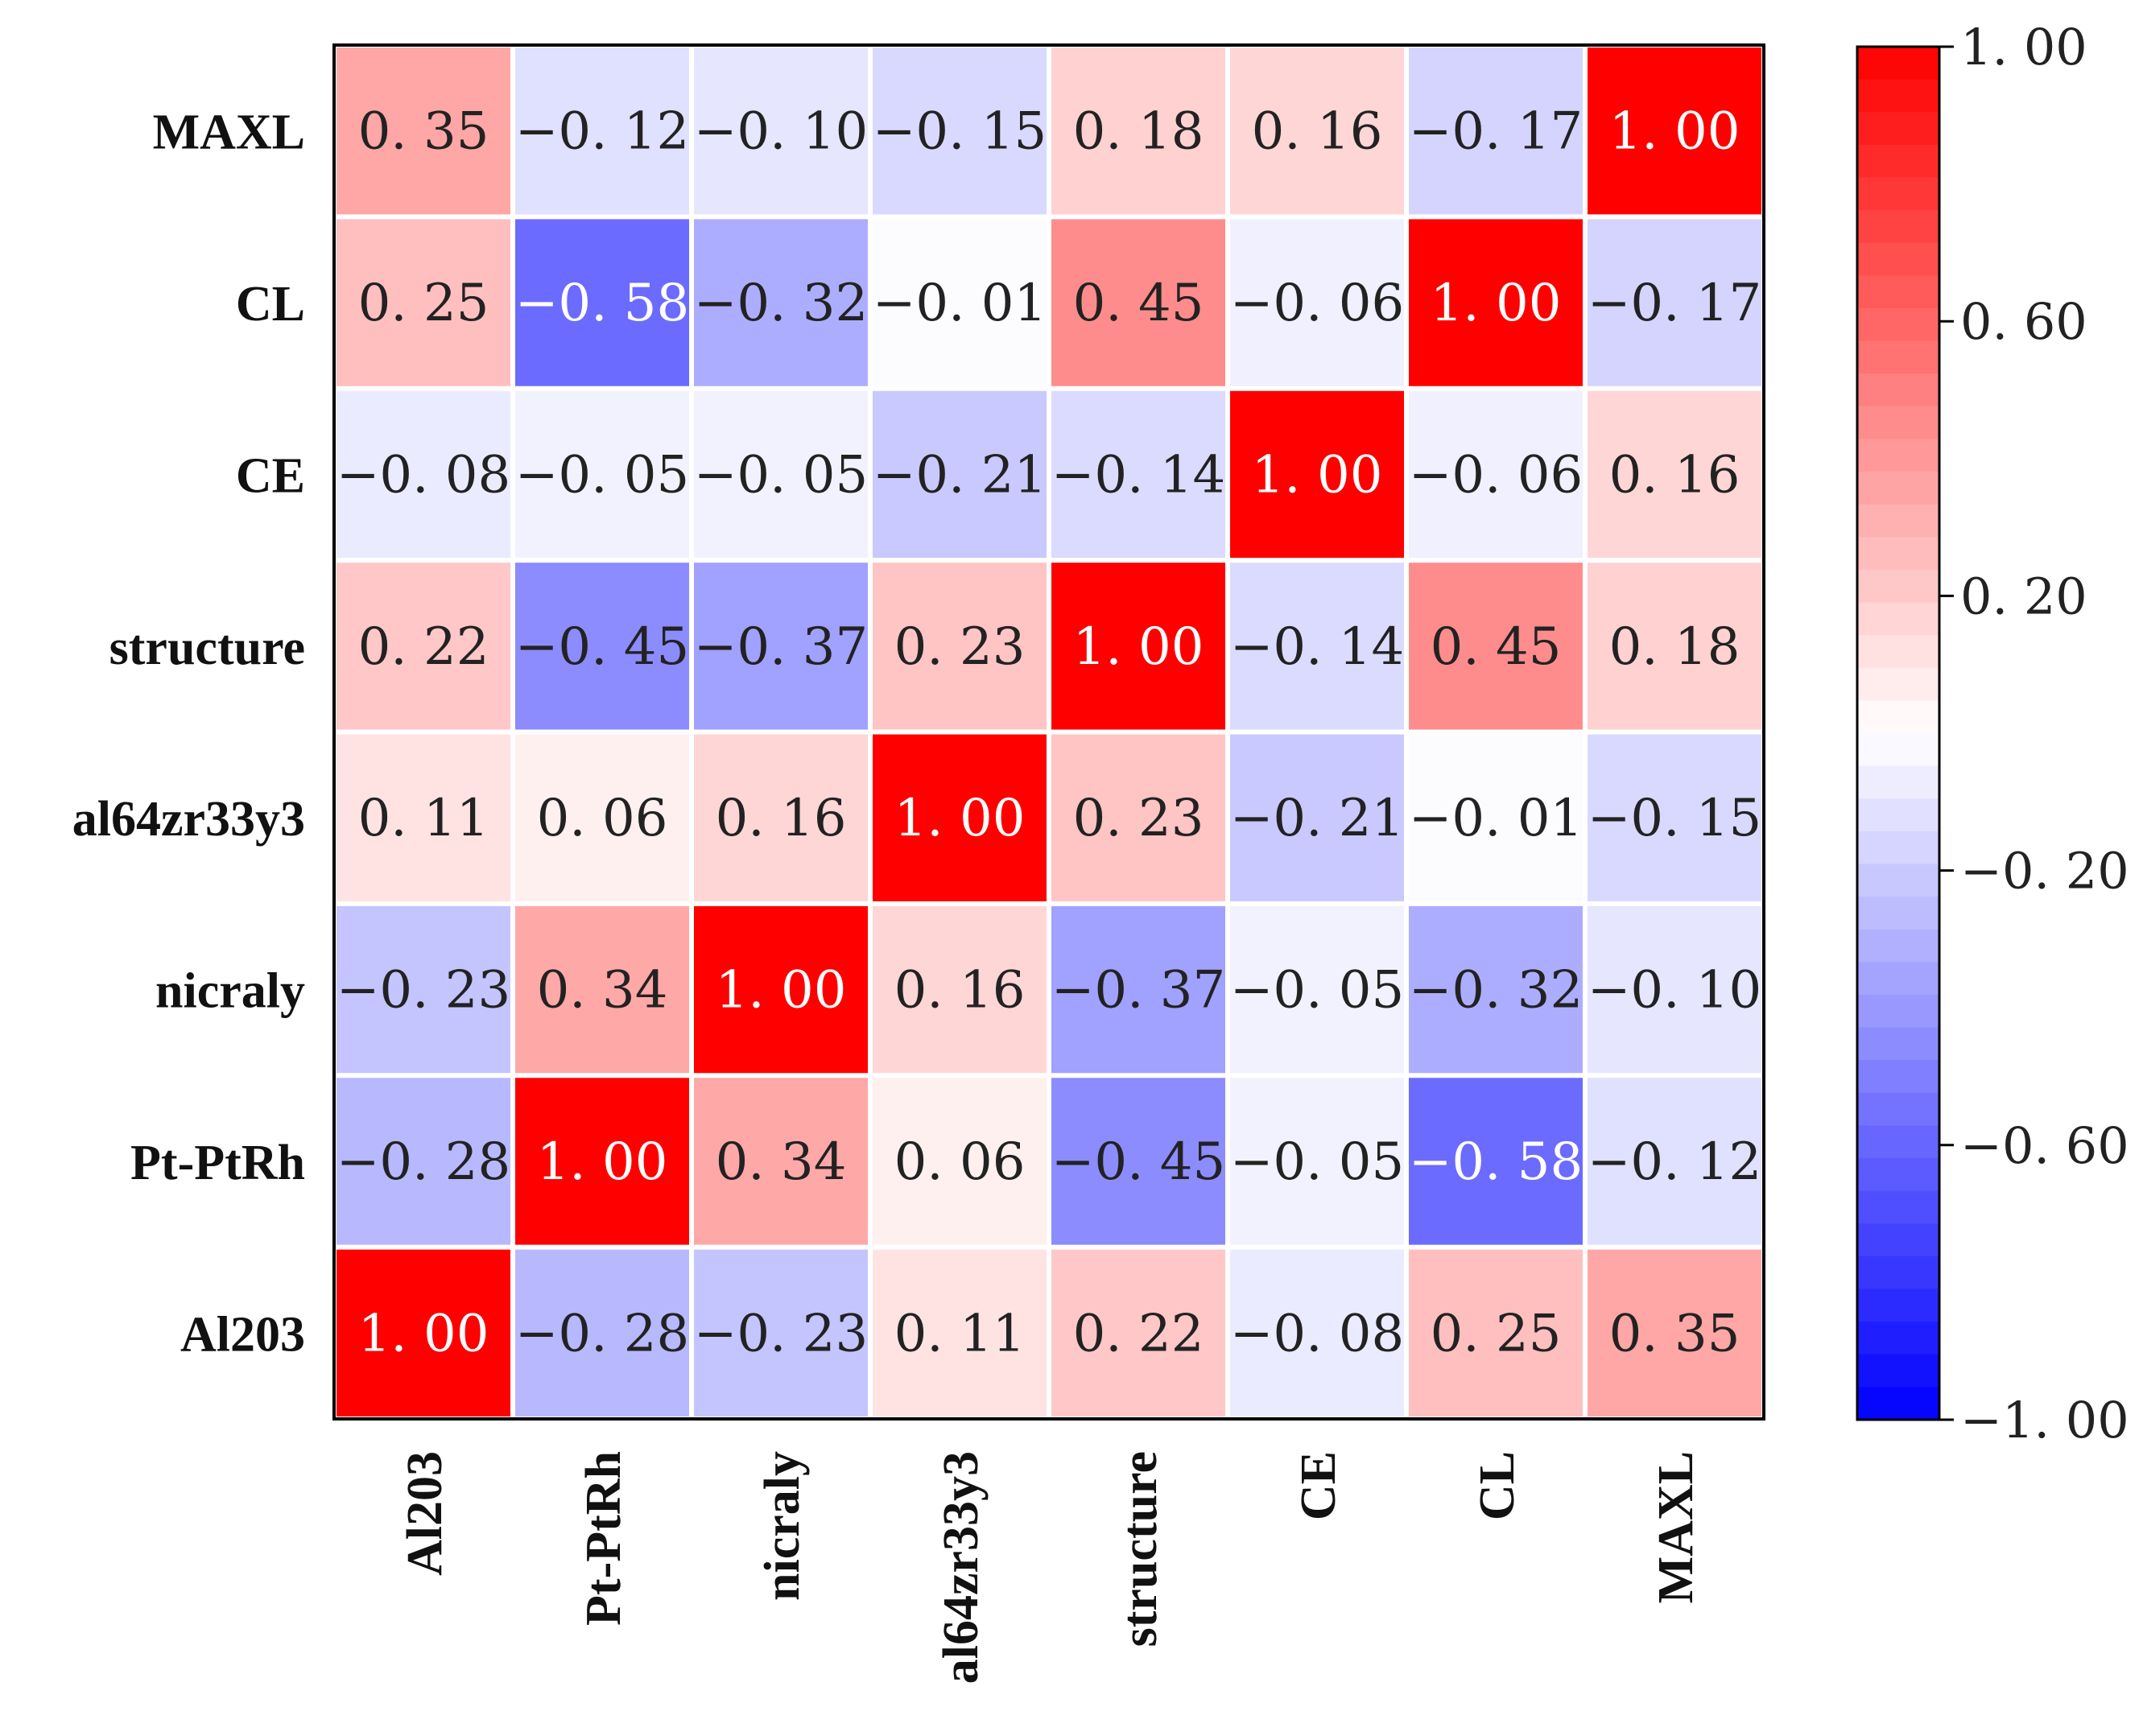  What do you see at coordinates (2023, 47) in the screenshot?
I see `colorbar-tick-label: 1. 00` at bounding box center [2023, 47].